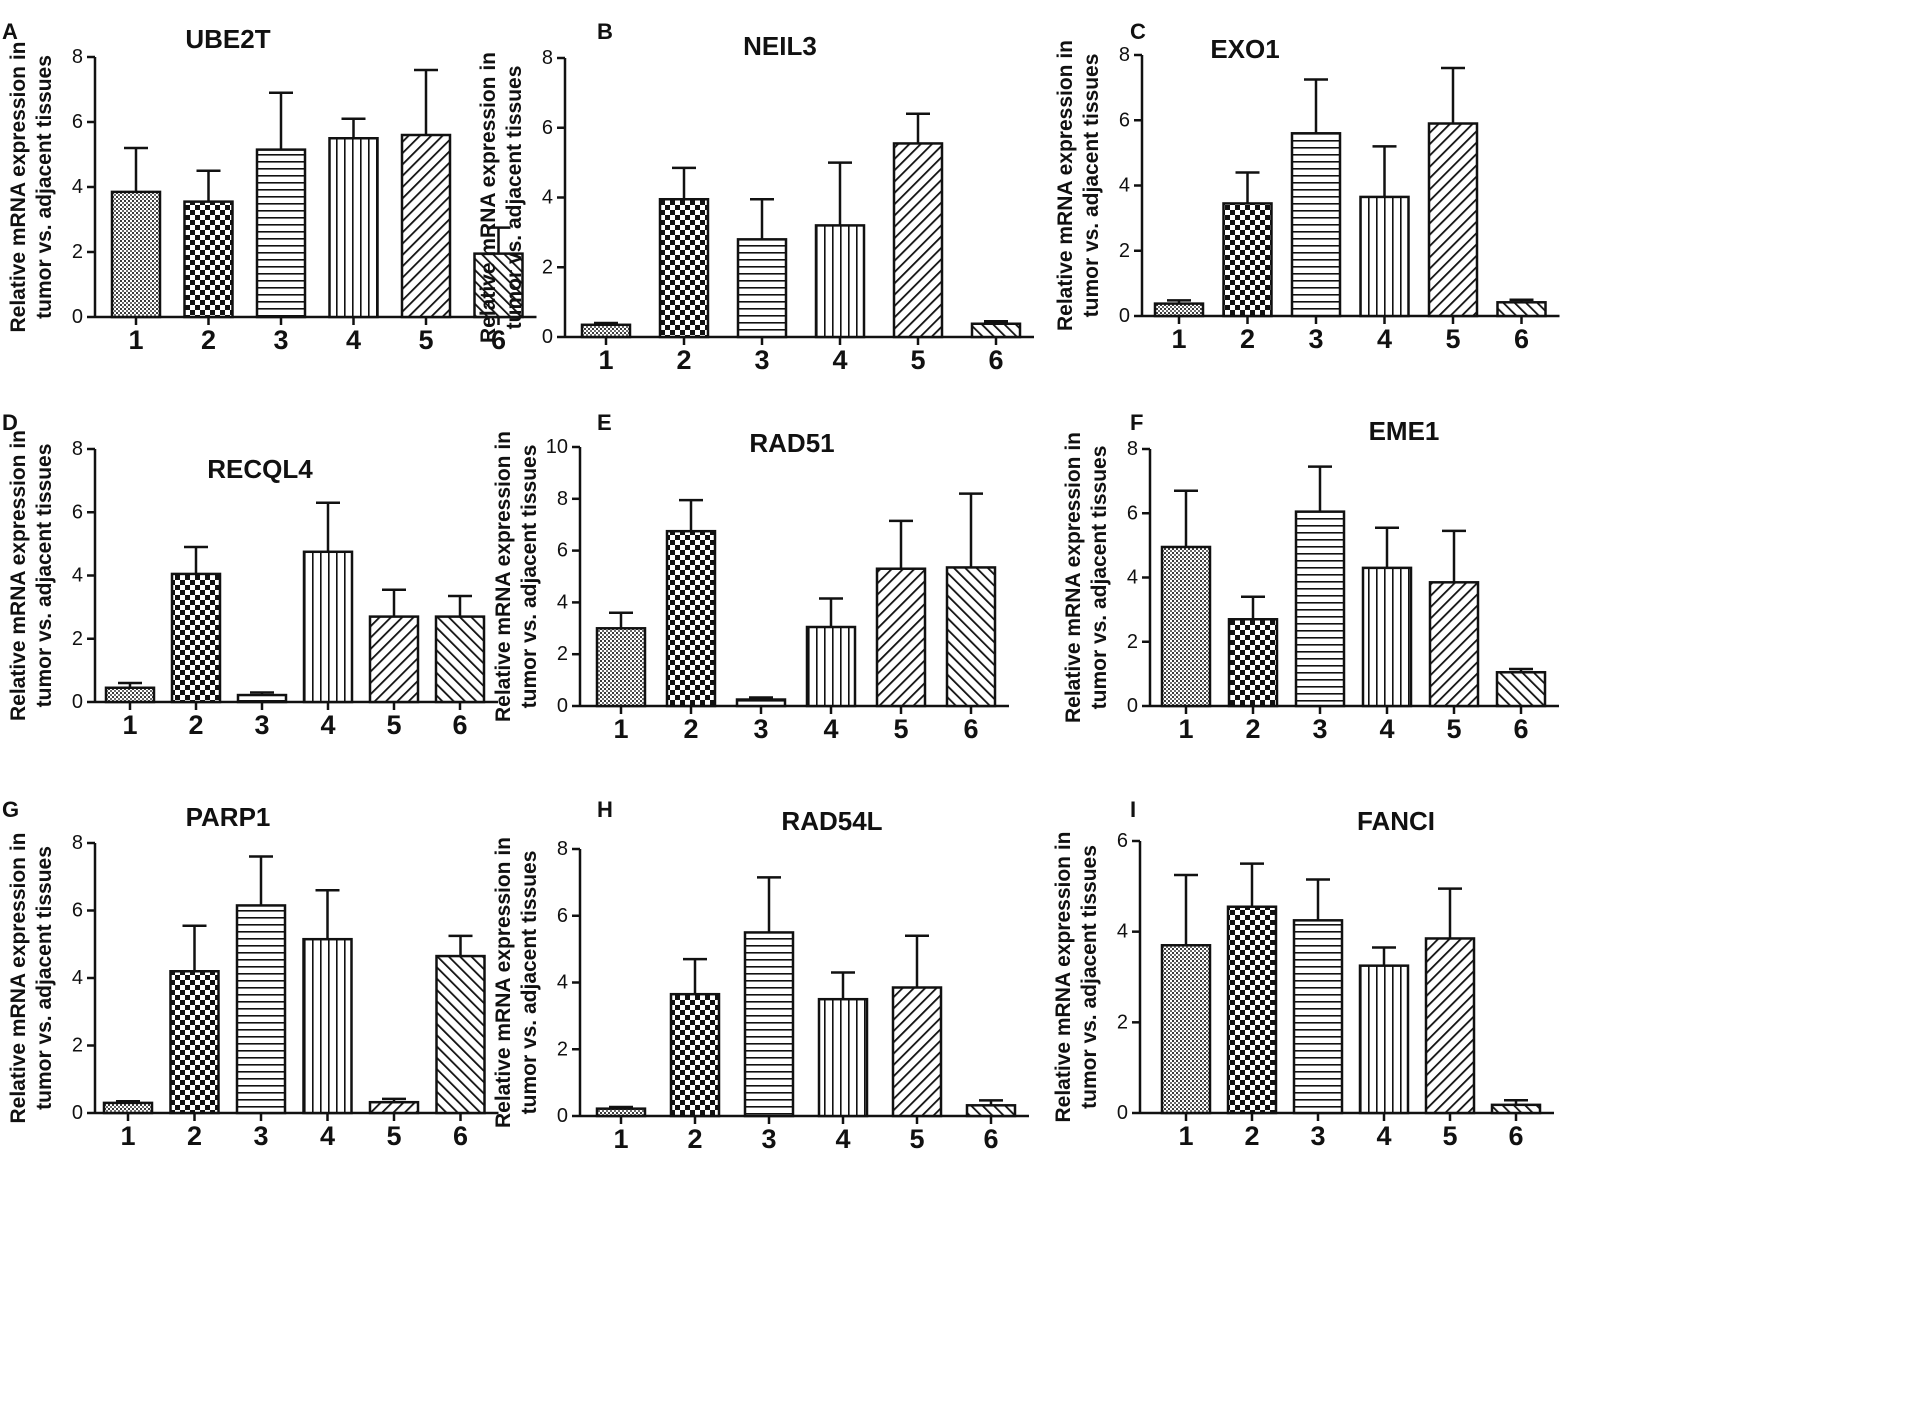 This screenshot has height=1413, width=1907. Describe the element at coordinates (1136, 422) in the screenshot. I see `panel-letter: F` at that location.